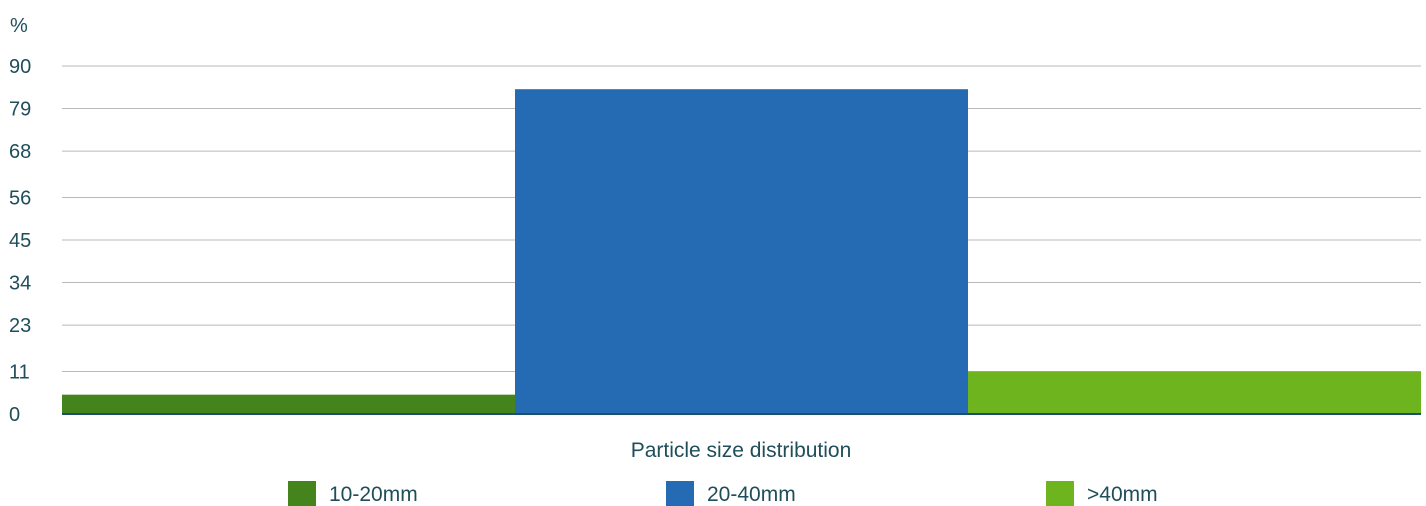 The width and height of the screenshot is (1426, 506). Describe the element at coordinates (19, 372) in the screenshot. I see `y-tick-label: 11` at that location.